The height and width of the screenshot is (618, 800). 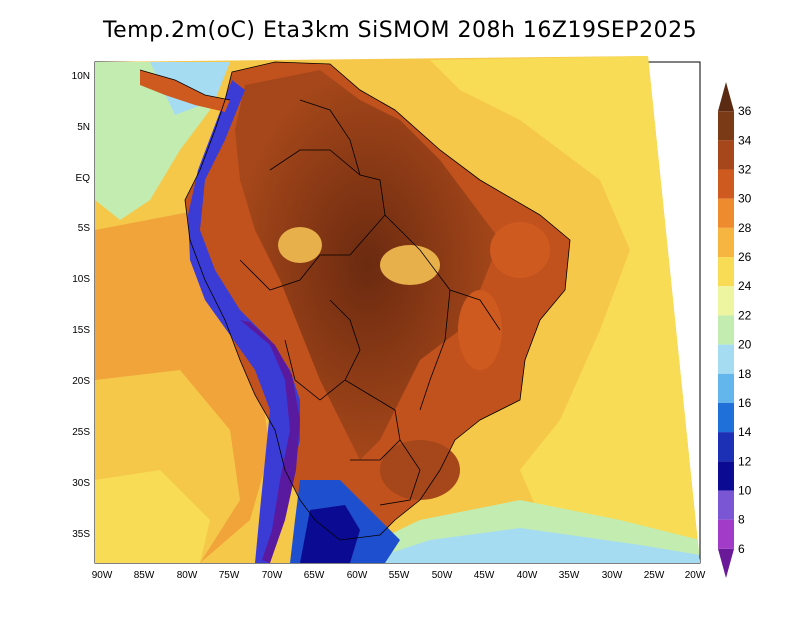 I want to click on lon-label: 70W, so click(x=272, y=575).